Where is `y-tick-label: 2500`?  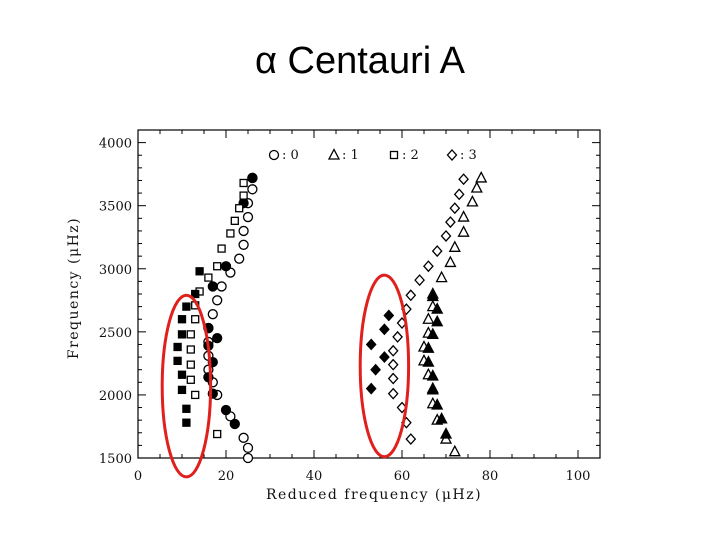 y-tick-label: 2500 is located at coordinates (115, 333).